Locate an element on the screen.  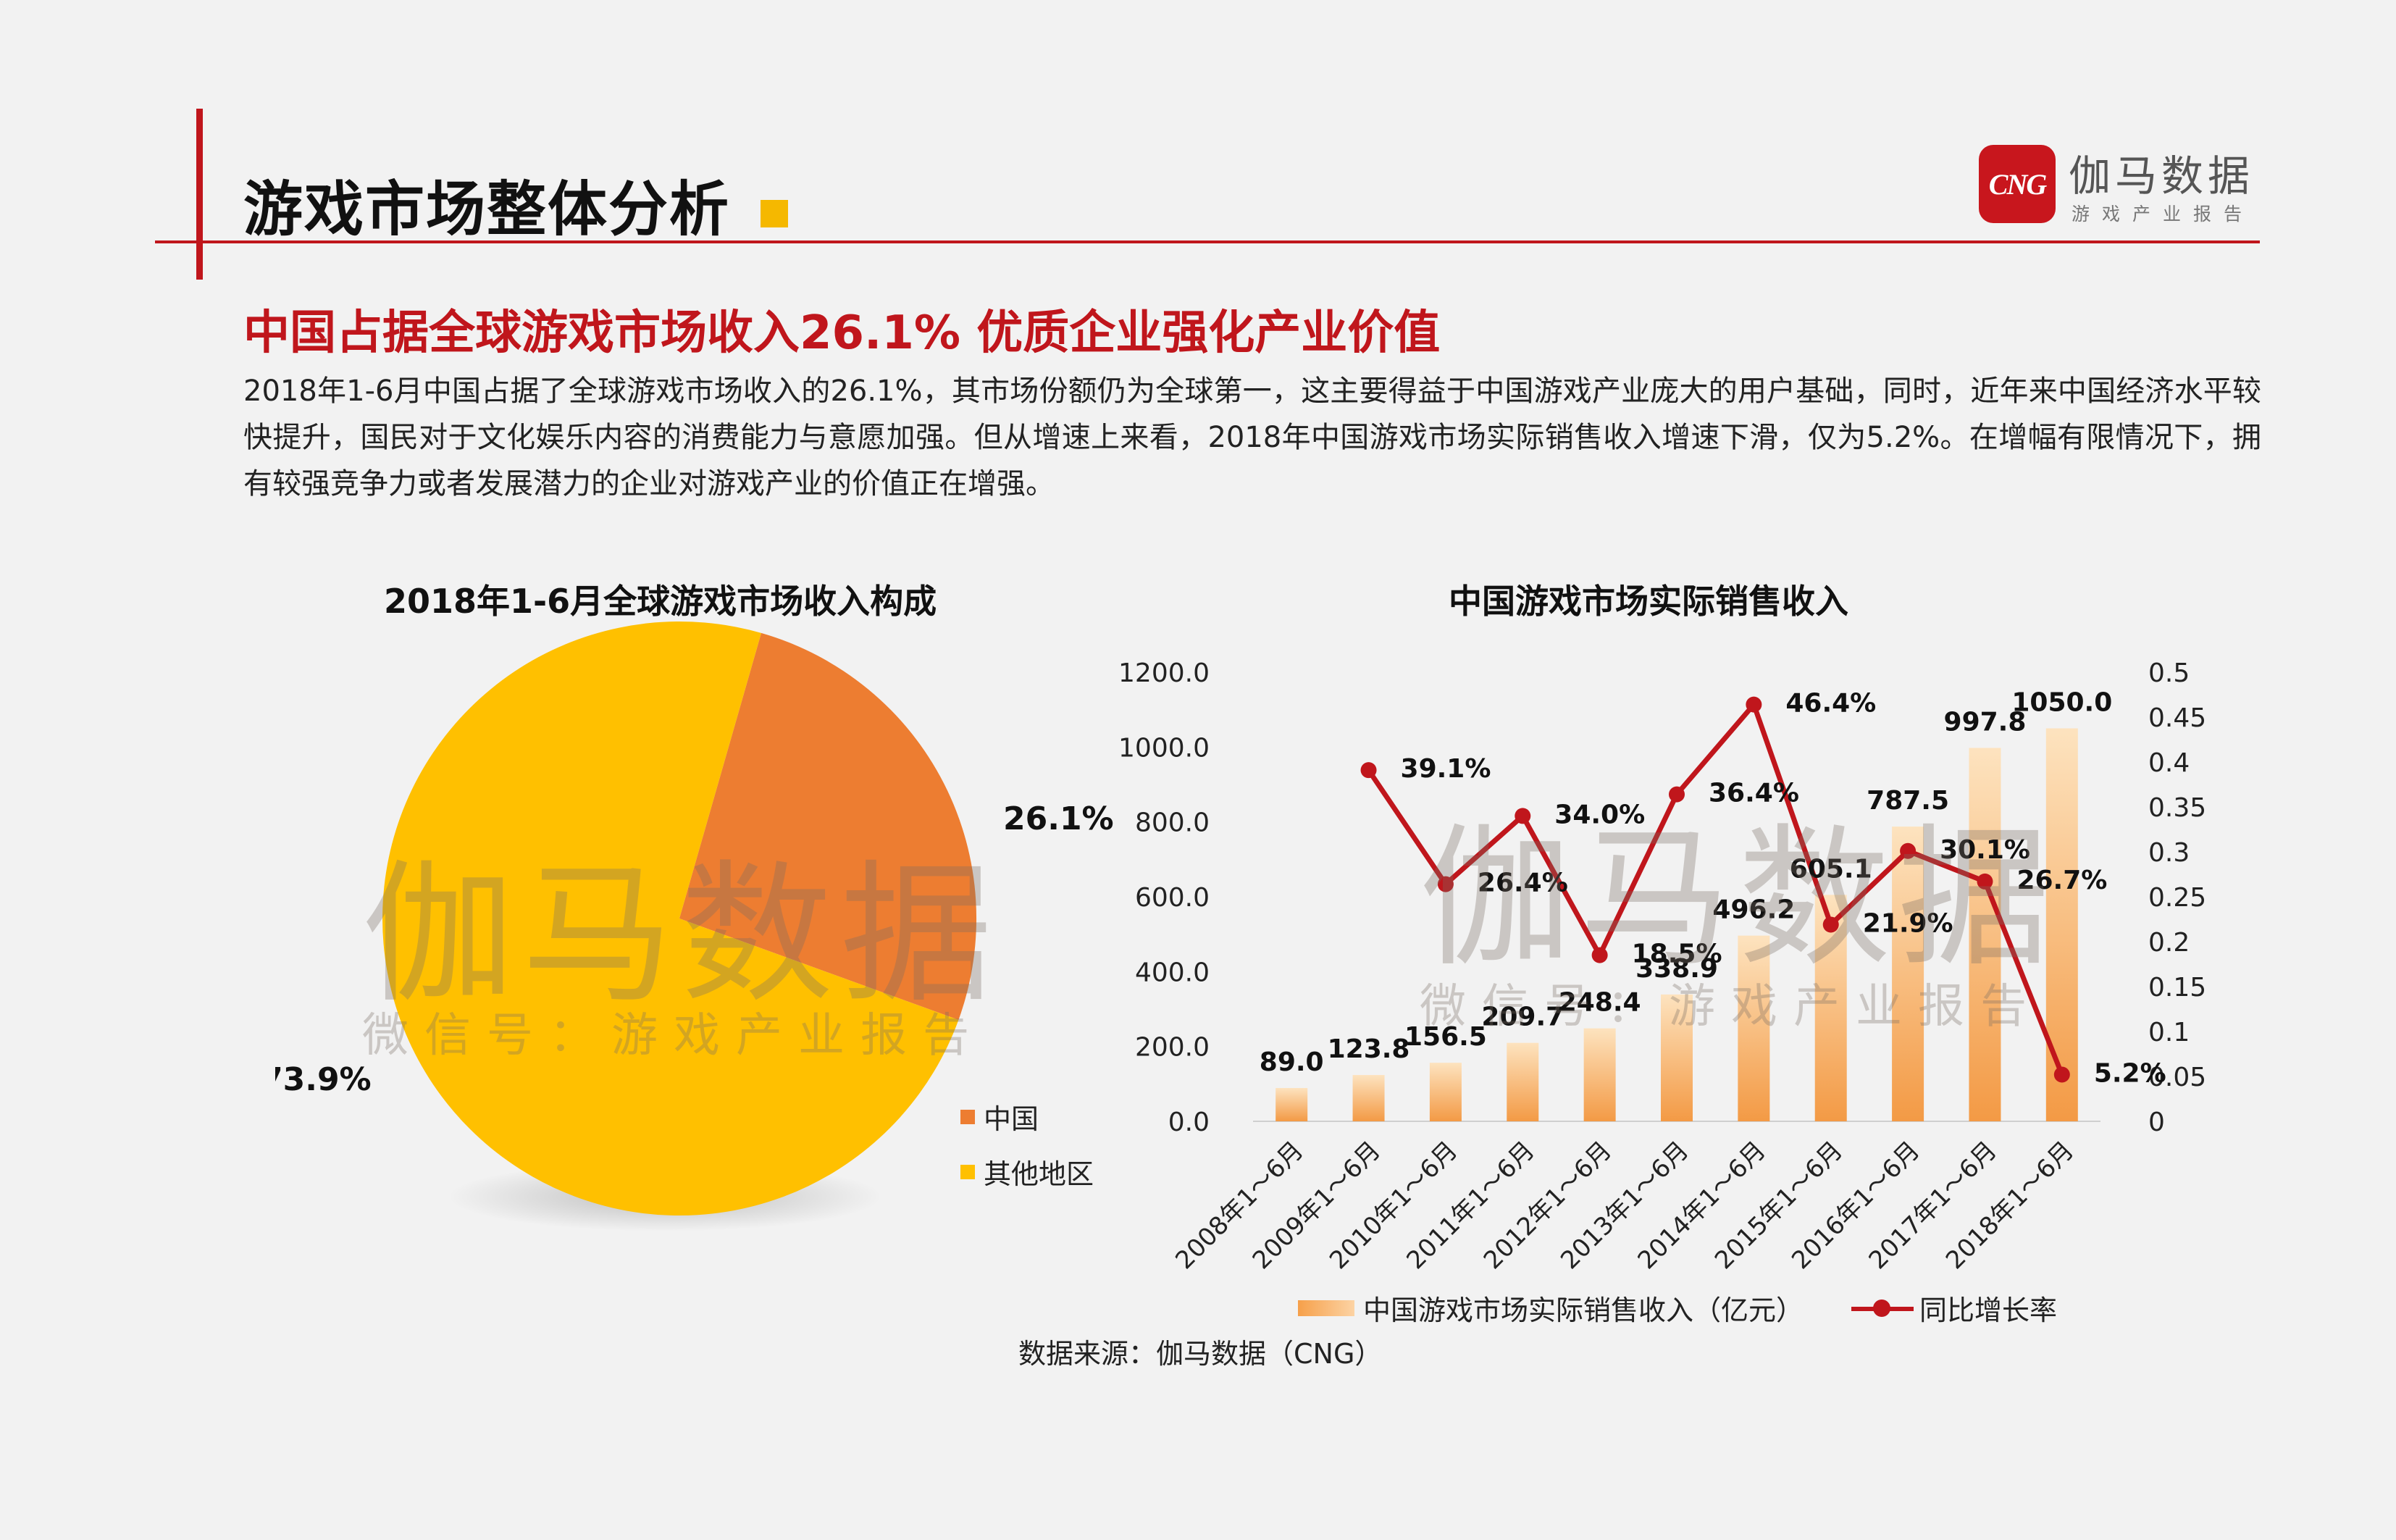
pie-chart: 26.1% 73.9% is located at coordinates (694, 926).